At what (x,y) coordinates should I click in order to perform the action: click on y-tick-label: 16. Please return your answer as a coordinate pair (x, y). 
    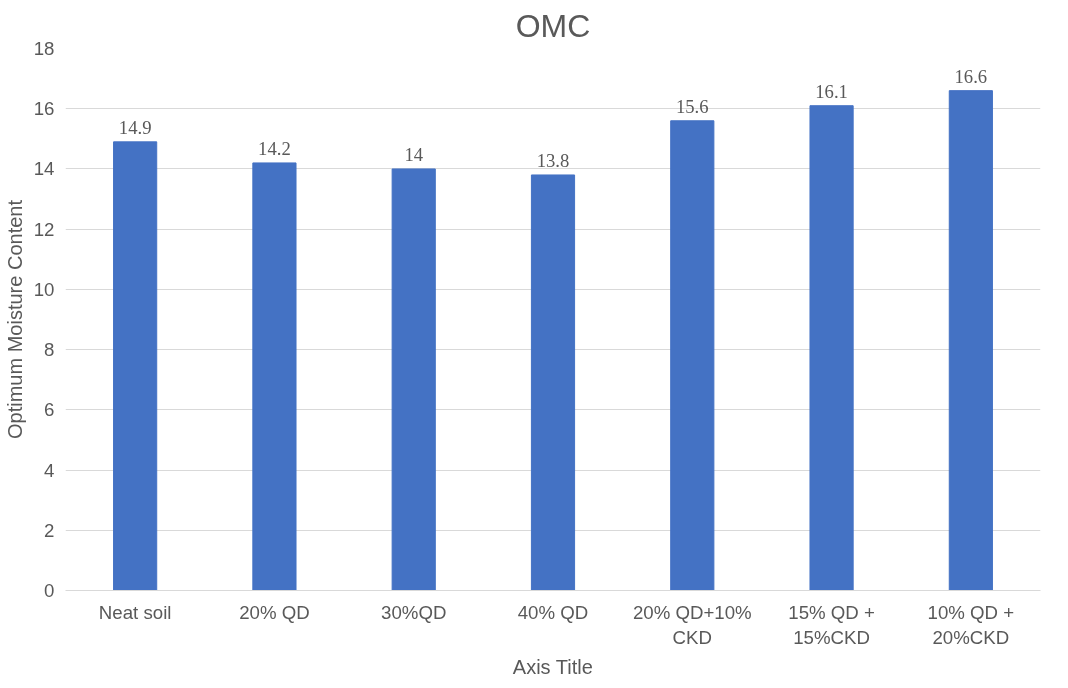
    Looking at the image, I should click on (44, 109).